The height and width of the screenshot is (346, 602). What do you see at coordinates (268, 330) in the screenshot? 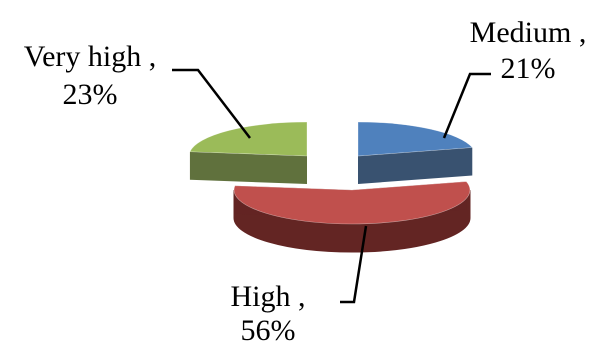
I see `data-label-high-value: 56%` at bounding box center [268, 330].